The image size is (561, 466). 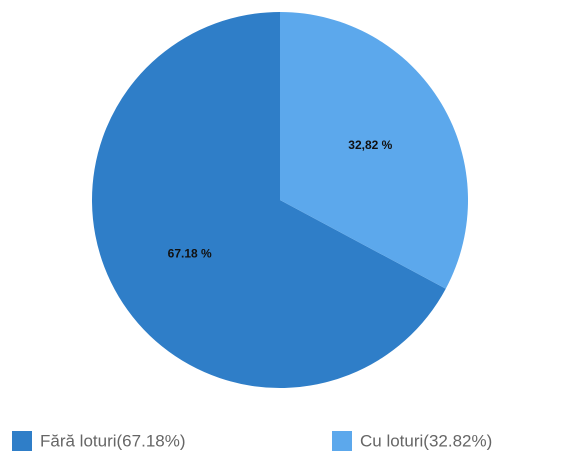 What do you see at coordinates (370, 145) in the screenshot?
I see `data-label: 32,82 %` at bounding box center [370, 145].